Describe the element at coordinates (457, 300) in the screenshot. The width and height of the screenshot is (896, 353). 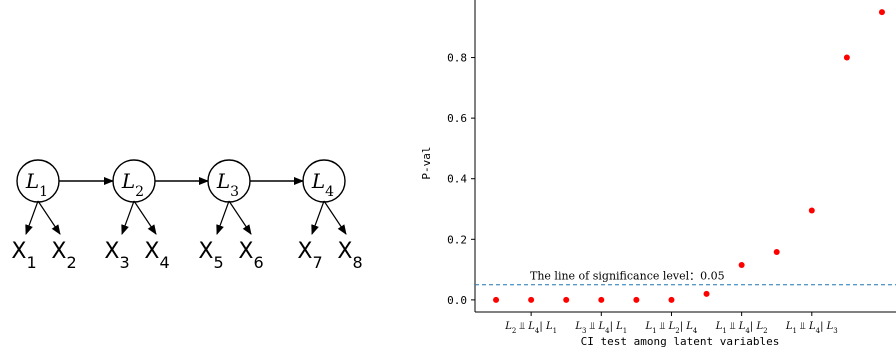
I see `y-tick-label: 0.0` at that location.